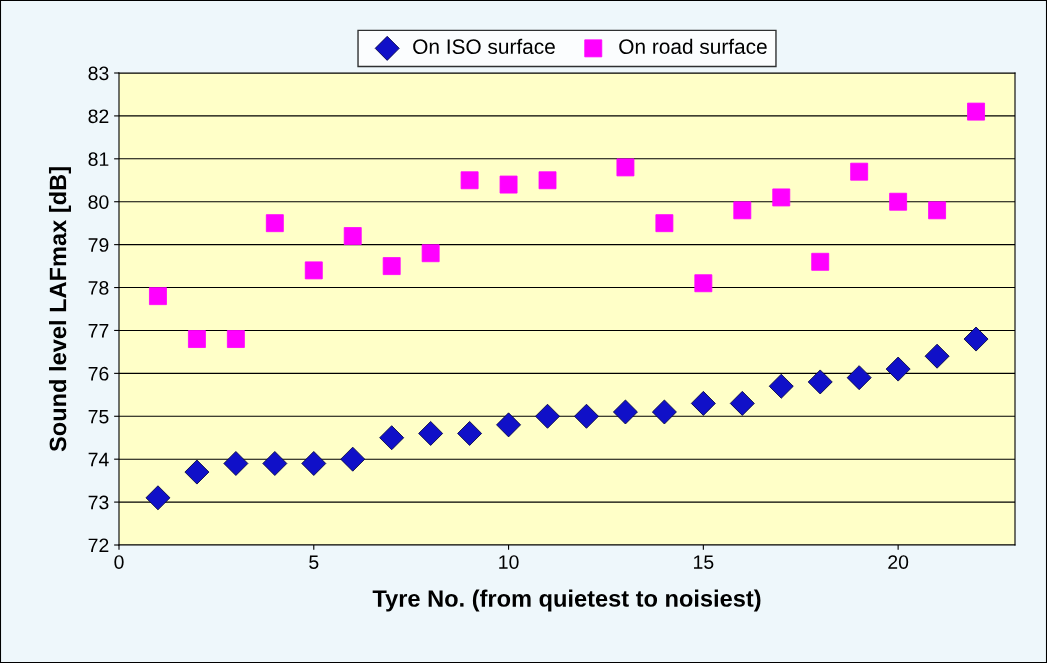  Describe the element at coordinates (98, 73) in the screenshot. I see `y-tick-label: 83` at that location.